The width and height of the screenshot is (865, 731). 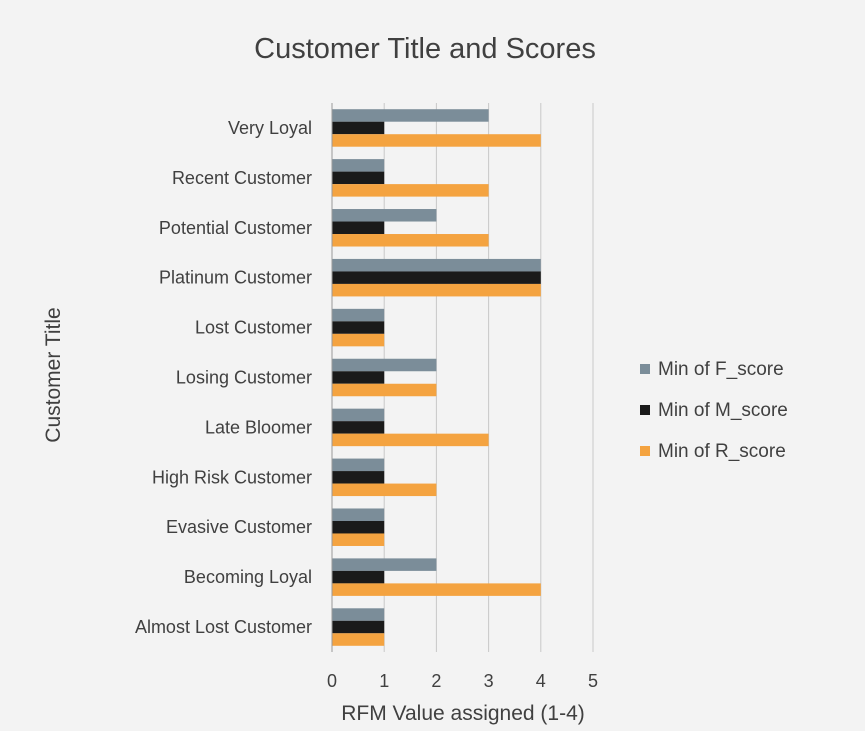 I want to click on bar-evasive-customer-s3, so click(x=358, y=539).